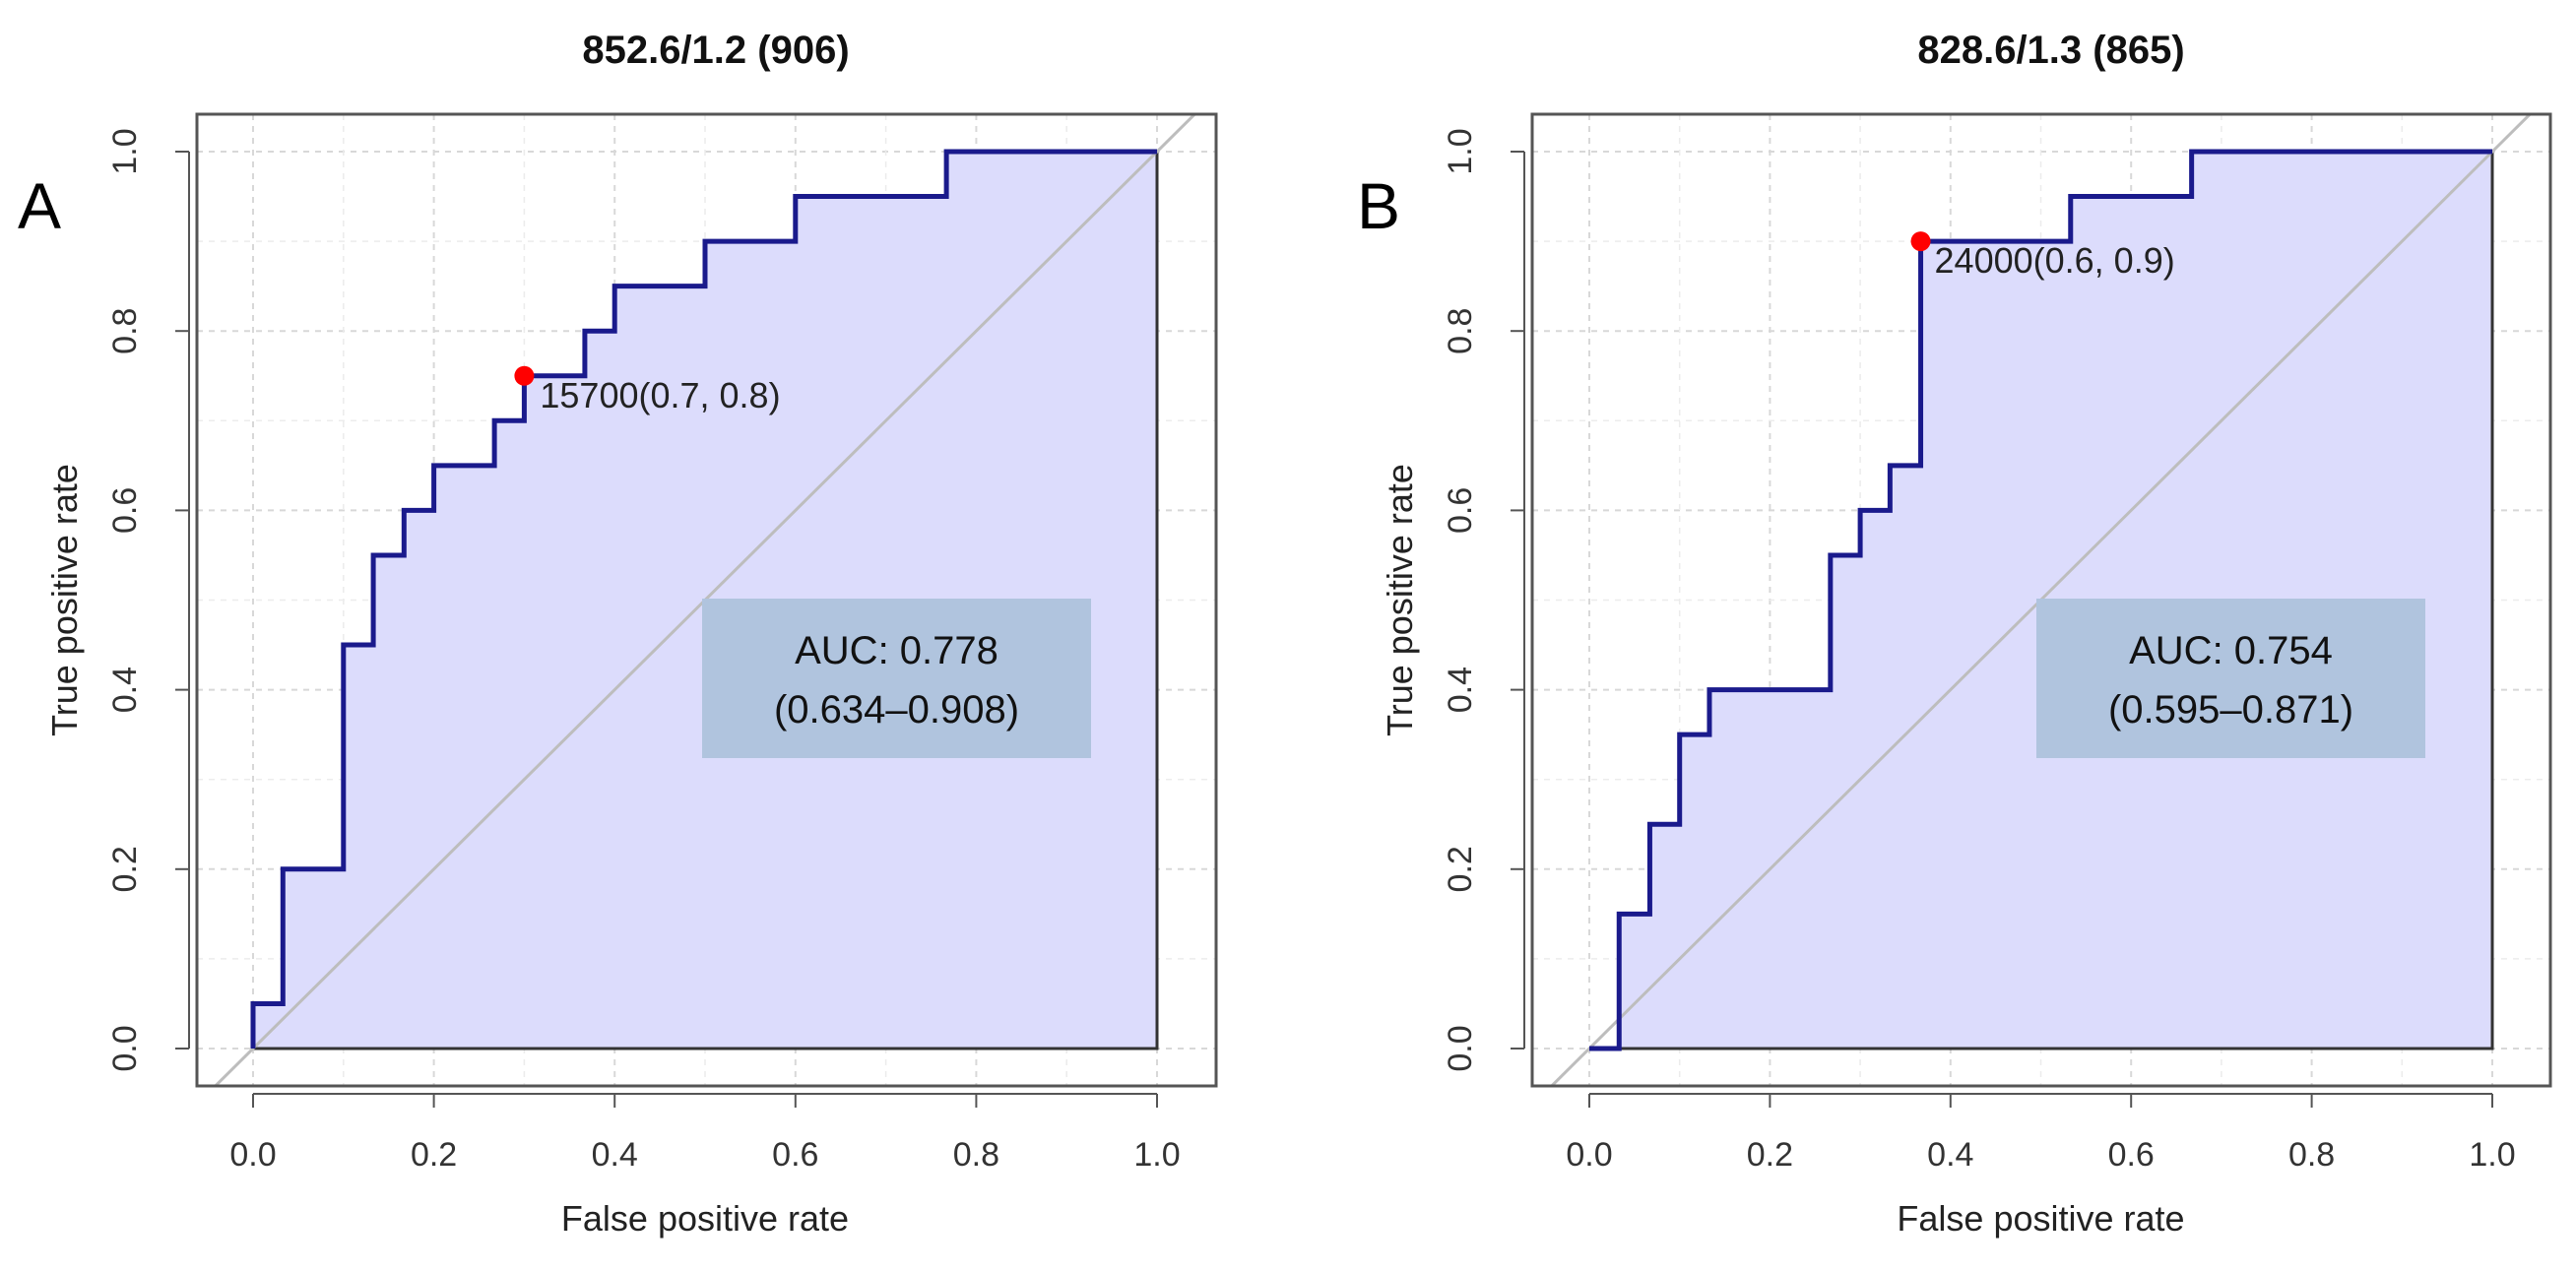 The image size is (2576, 1273). Describe the element at coordinates (660, 395) in the screenshot. I see `optimal-cutoff-label: 15700(0.7, 0.8)` at that location.